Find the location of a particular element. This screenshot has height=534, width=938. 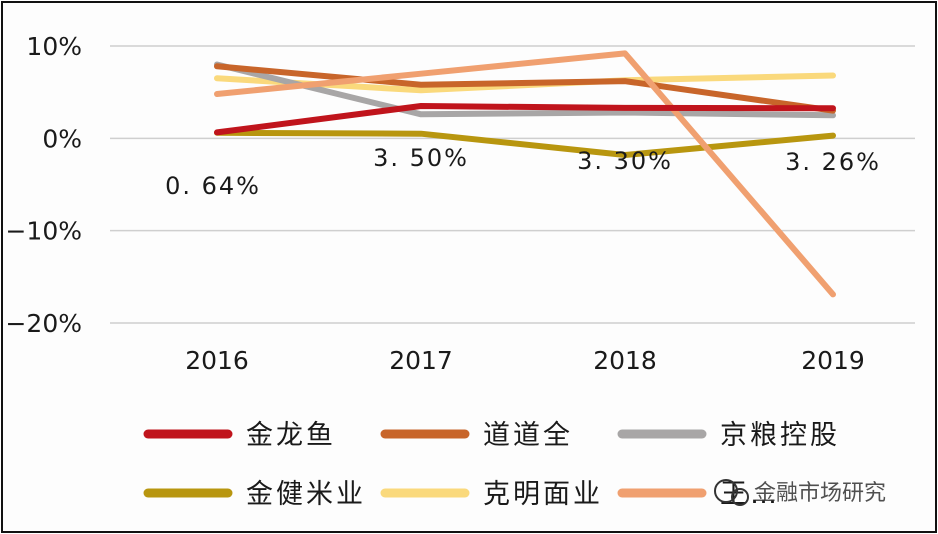

y-tick-label: 0% is located at coordinates (62, 138).